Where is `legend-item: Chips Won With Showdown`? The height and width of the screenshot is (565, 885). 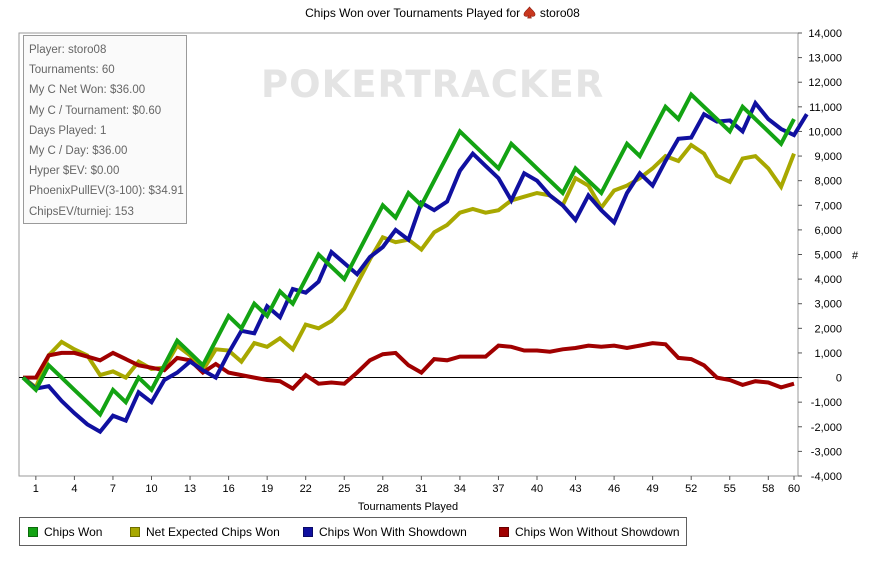 legend-item: Chips Won With Showdown is located at coordinates (385, 532).